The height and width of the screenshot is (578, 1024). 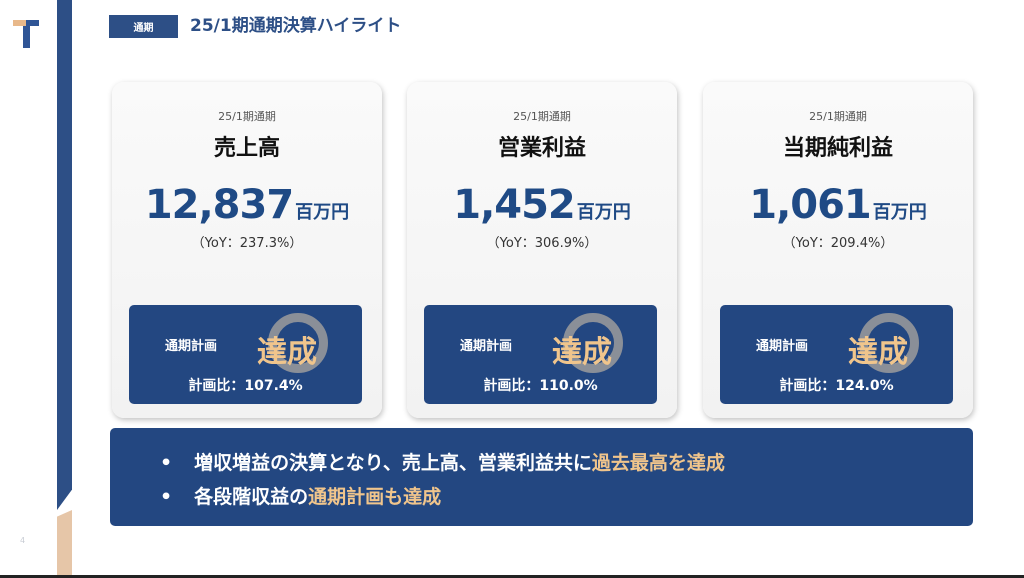 I want to click on card-value: 1,061 百万円, so click(x=838, y=205).